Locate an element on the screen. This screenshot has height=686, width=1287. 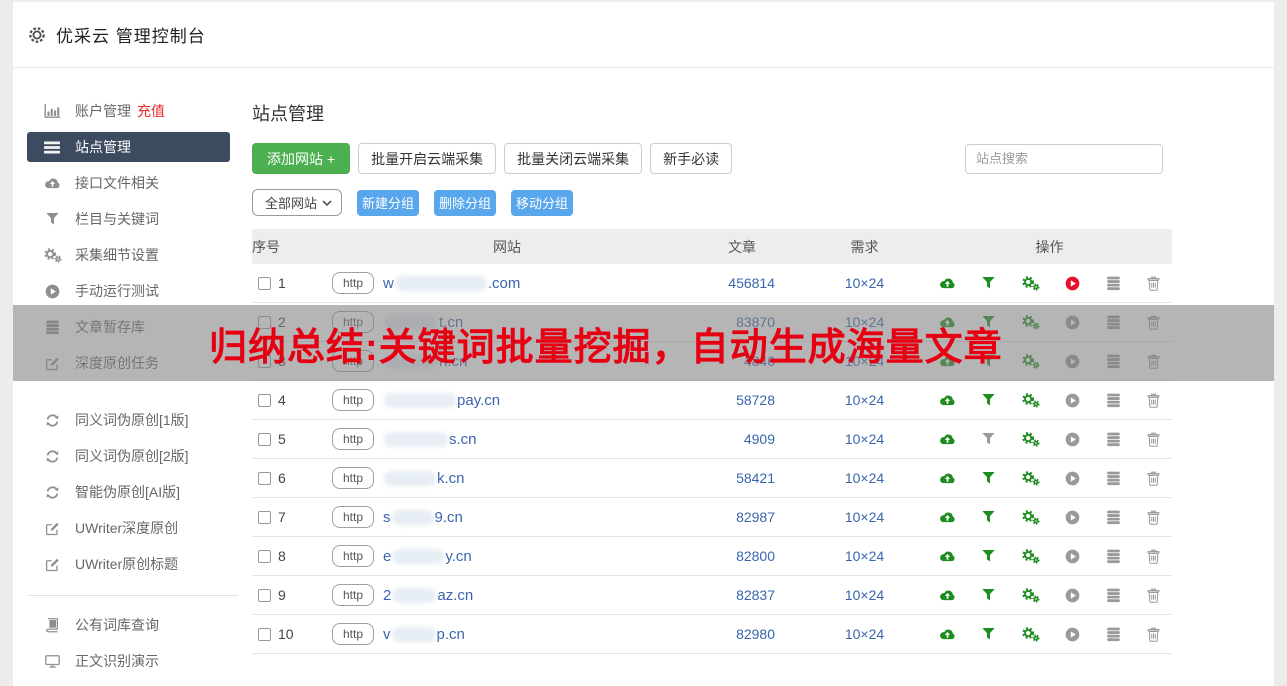
site-domain-link: s 9.cn is located at coordinates (423, 517).